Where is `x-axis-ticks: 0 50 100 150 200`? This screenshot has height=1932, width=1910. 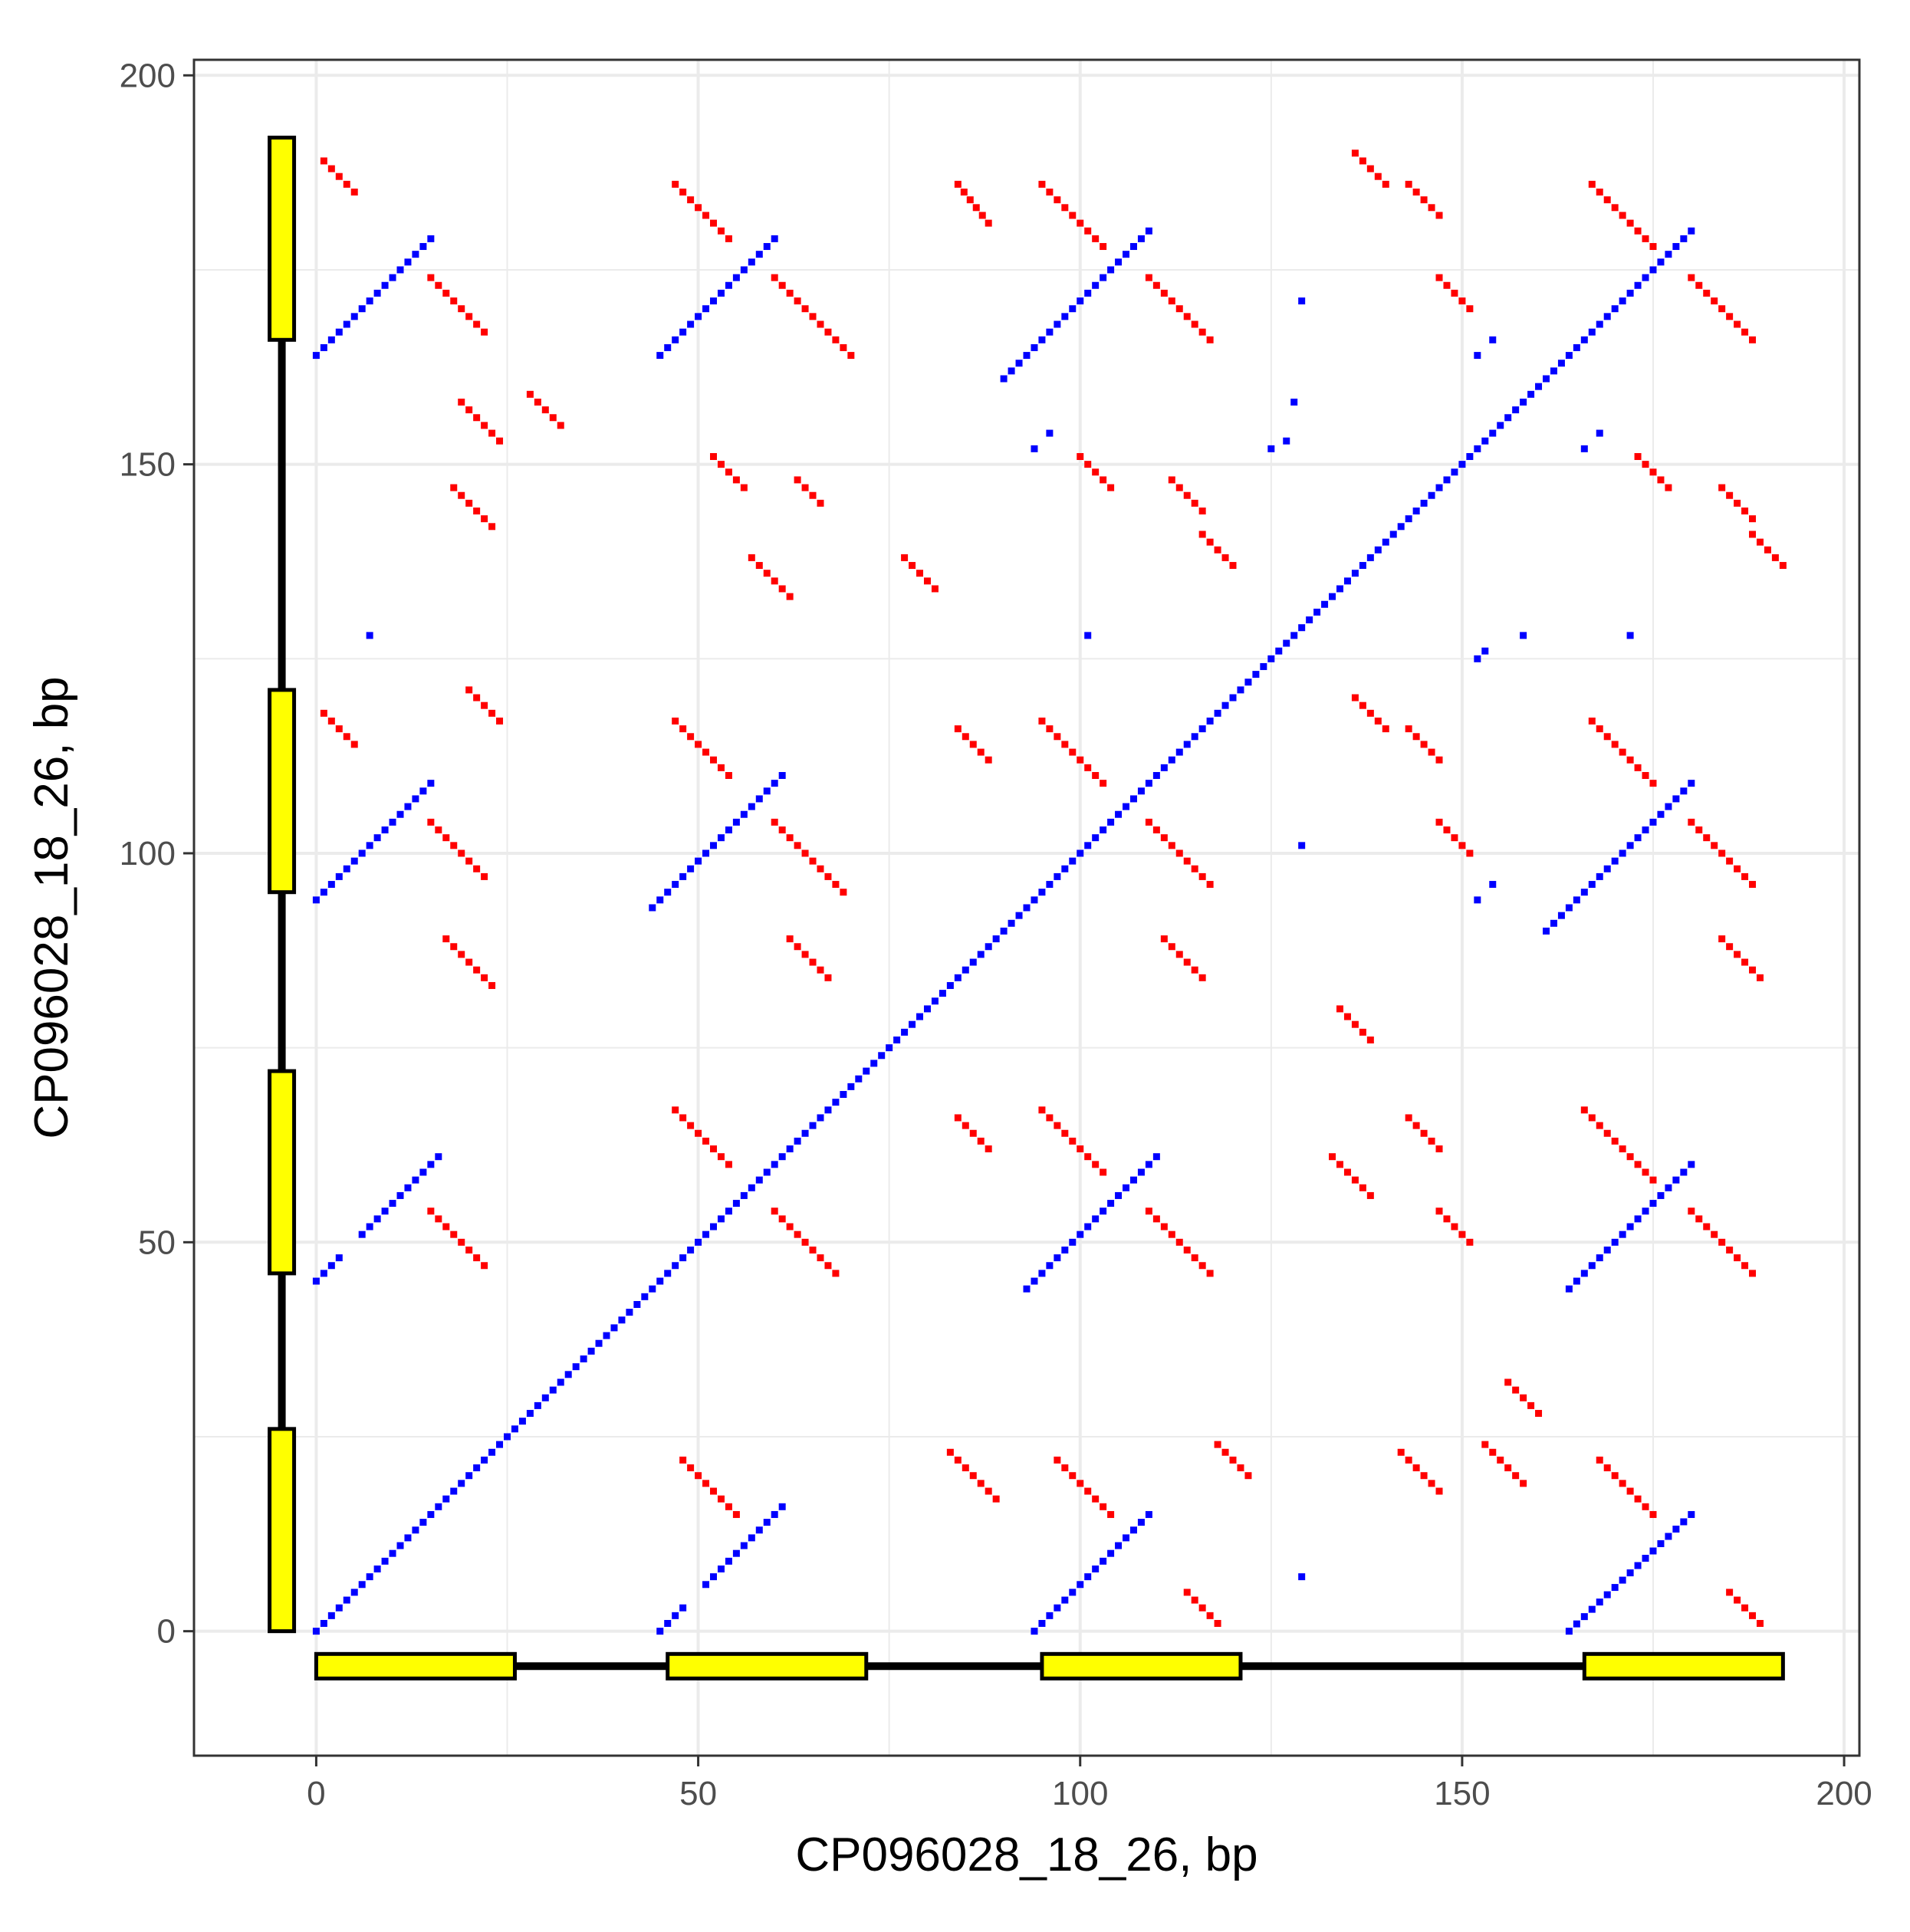 x-axis-ticks: 0 50 100 150 200 is located at coordinates (1089, 1784).